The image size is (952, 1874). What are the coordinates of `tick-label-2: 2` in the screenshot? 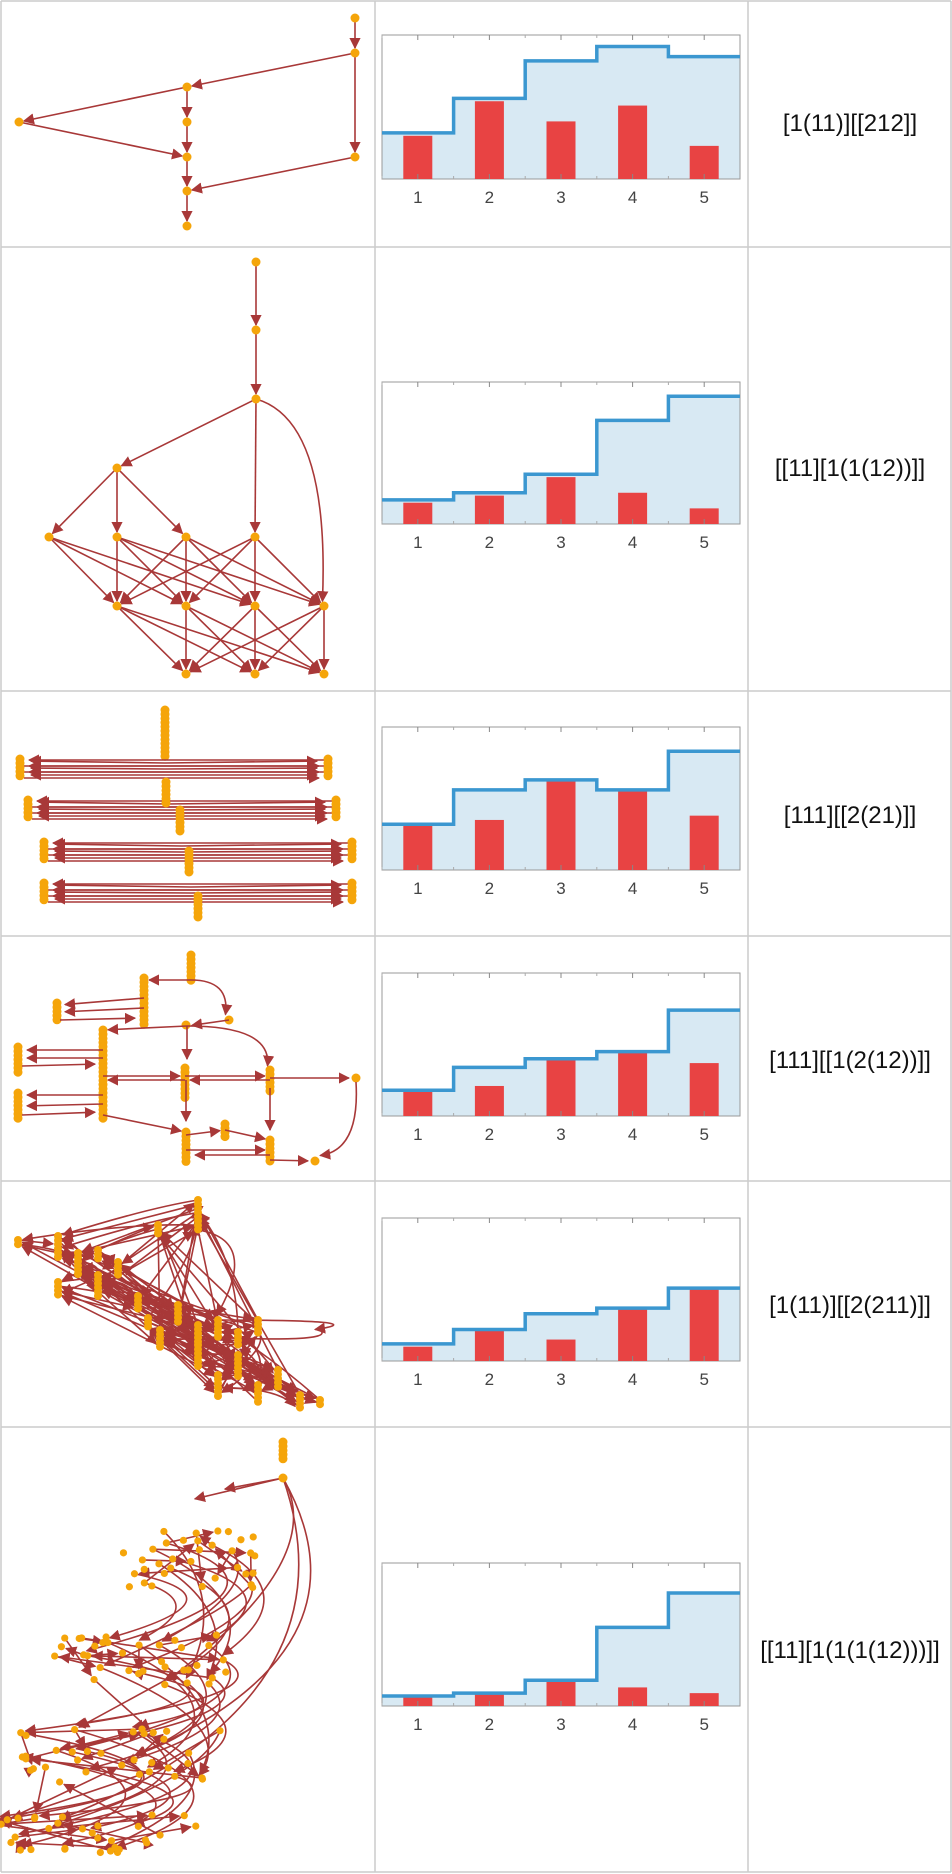 It's located at (489, 888).